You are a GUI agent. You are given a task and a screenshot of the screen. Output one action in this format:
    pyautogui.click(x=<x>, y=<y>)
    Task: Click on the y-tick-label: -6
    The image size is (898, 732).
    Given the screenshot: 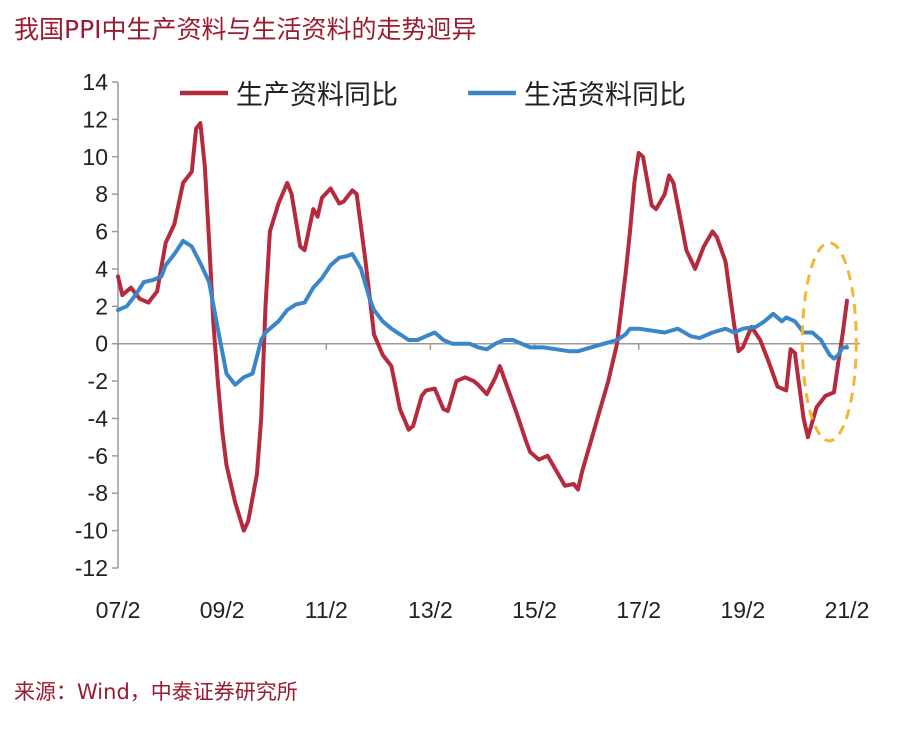 What is the action you would take?
    pyautogui.click(x=98, y=456)
    